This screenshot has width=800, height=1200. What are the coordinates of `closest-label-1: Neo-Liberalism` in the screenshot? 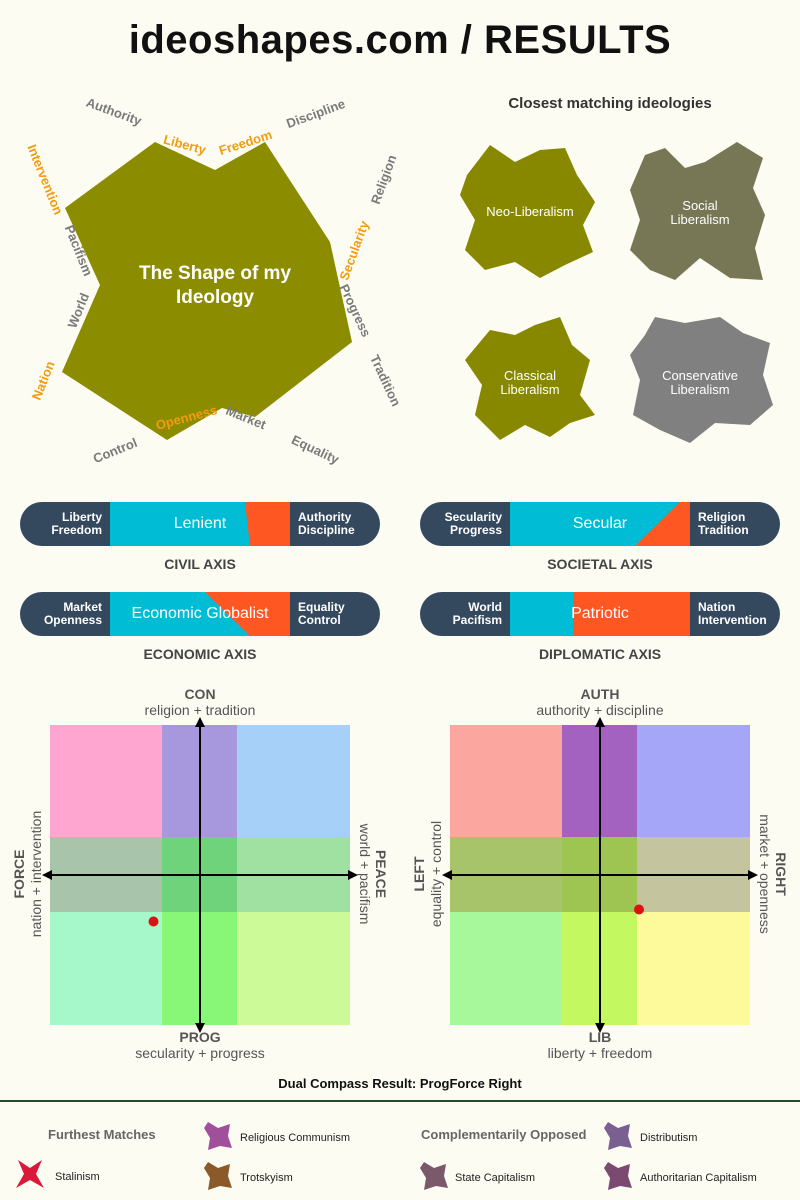 It's located at (530, 211).